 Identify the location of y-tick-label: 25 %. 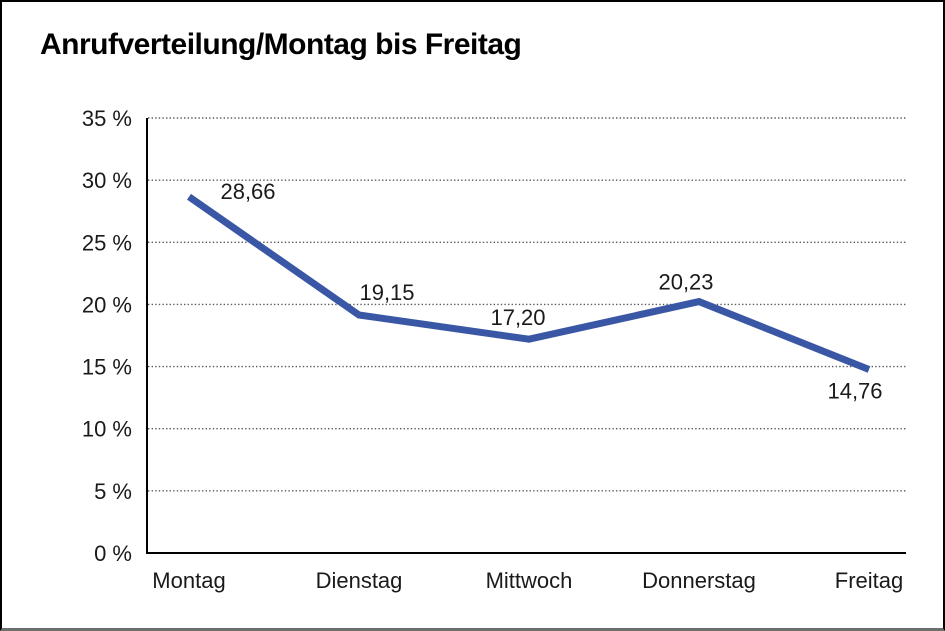
(107, 242).